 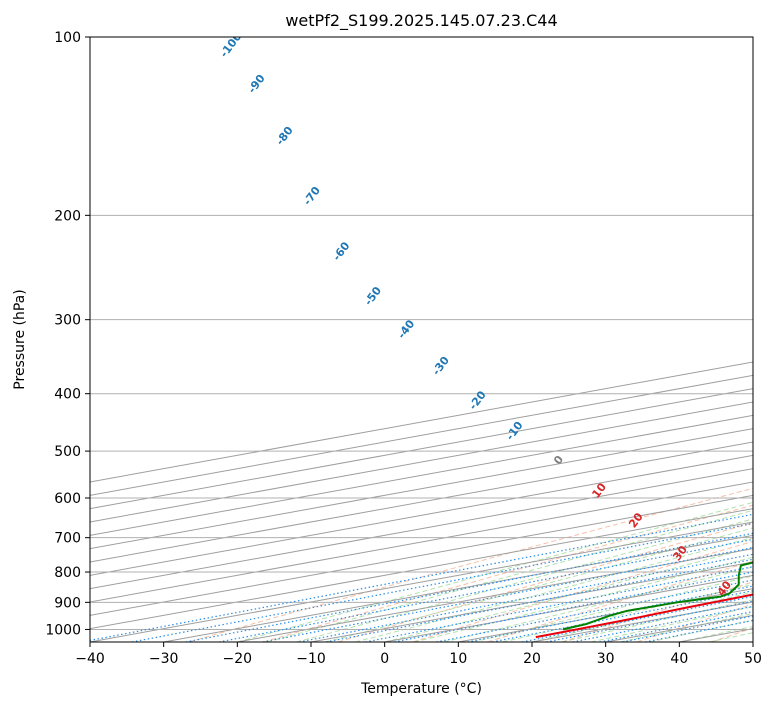 What do you see at coordinates (67, 499) in the screenshot?
I see `y-tick-label: 600` at bounding box center [67, 499].